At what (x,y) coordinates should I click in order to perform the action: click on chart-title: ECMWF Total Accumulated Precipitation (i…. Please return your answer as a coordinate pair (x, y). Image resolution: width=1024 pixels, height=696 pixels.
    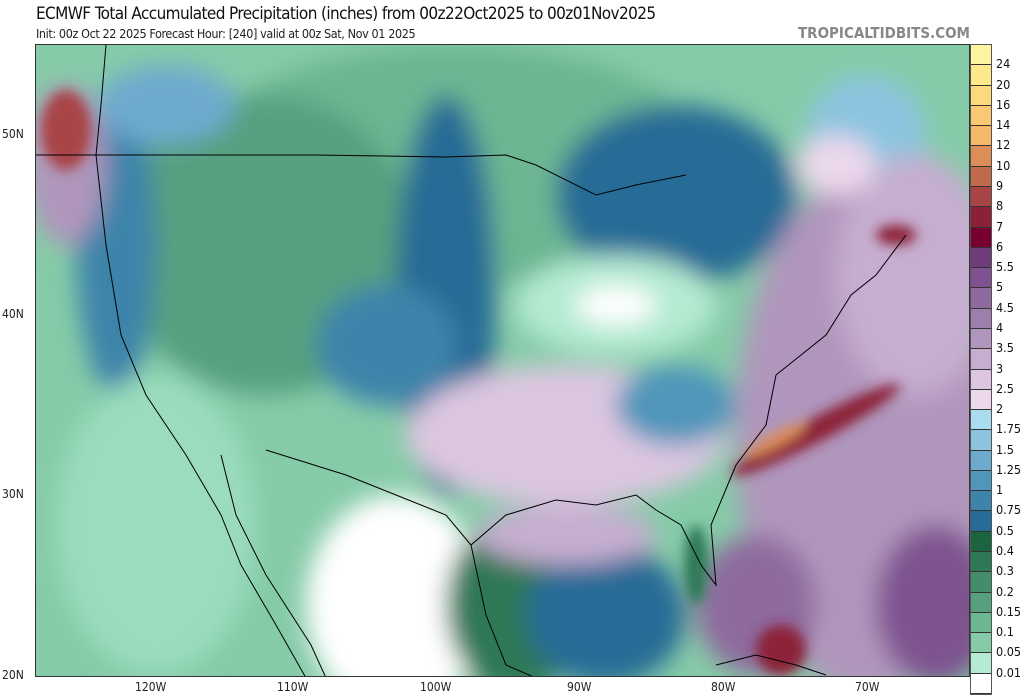
    Looking at the image, I should click on (346, 14).